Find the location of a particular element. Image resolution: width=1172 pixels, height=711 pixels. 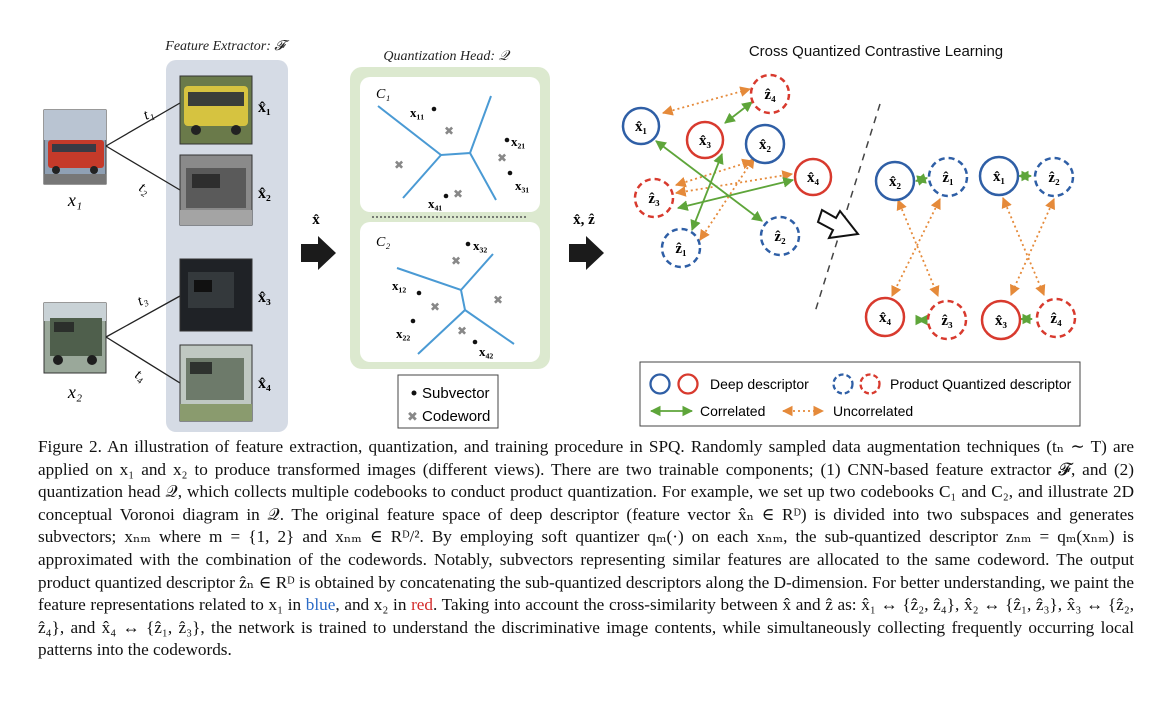

node-z1-left is located at coordinates (681, 248).